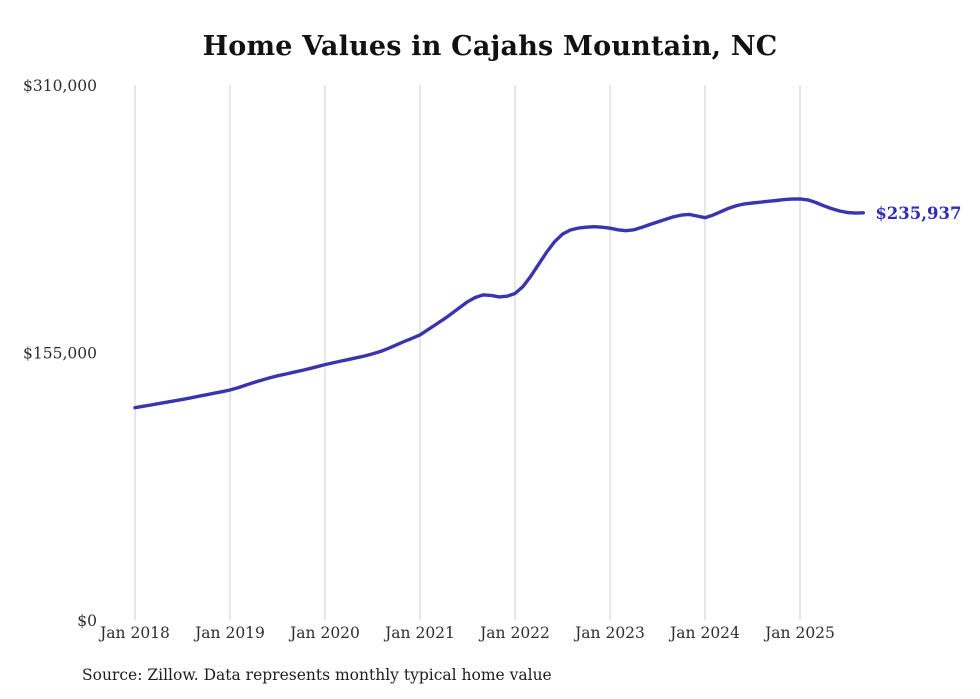 This screenshot has width=980, height=699. What do you see at coordinates (918, 213) in the screenshot?
I see `end-value-label: $235,937` at bounding box center [918, 213].